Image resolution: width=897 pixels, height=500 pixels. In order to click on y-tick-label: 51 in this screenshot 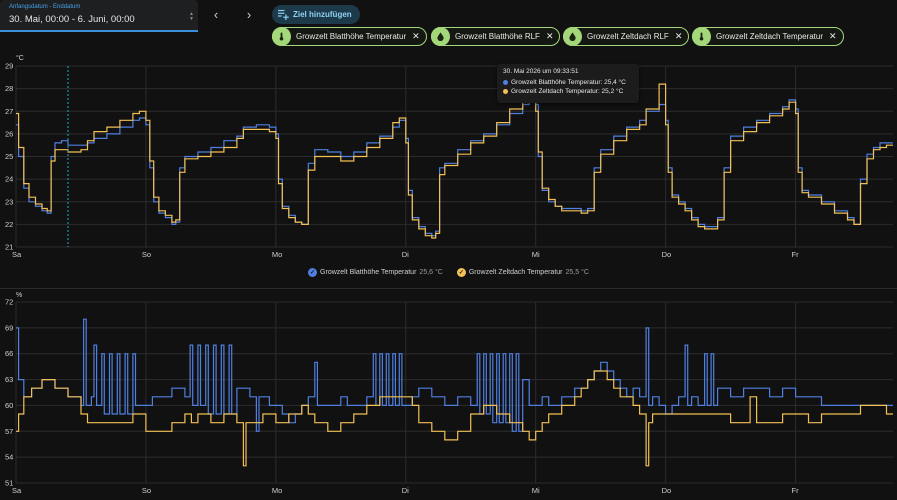, I will do `click(9, 483)`.